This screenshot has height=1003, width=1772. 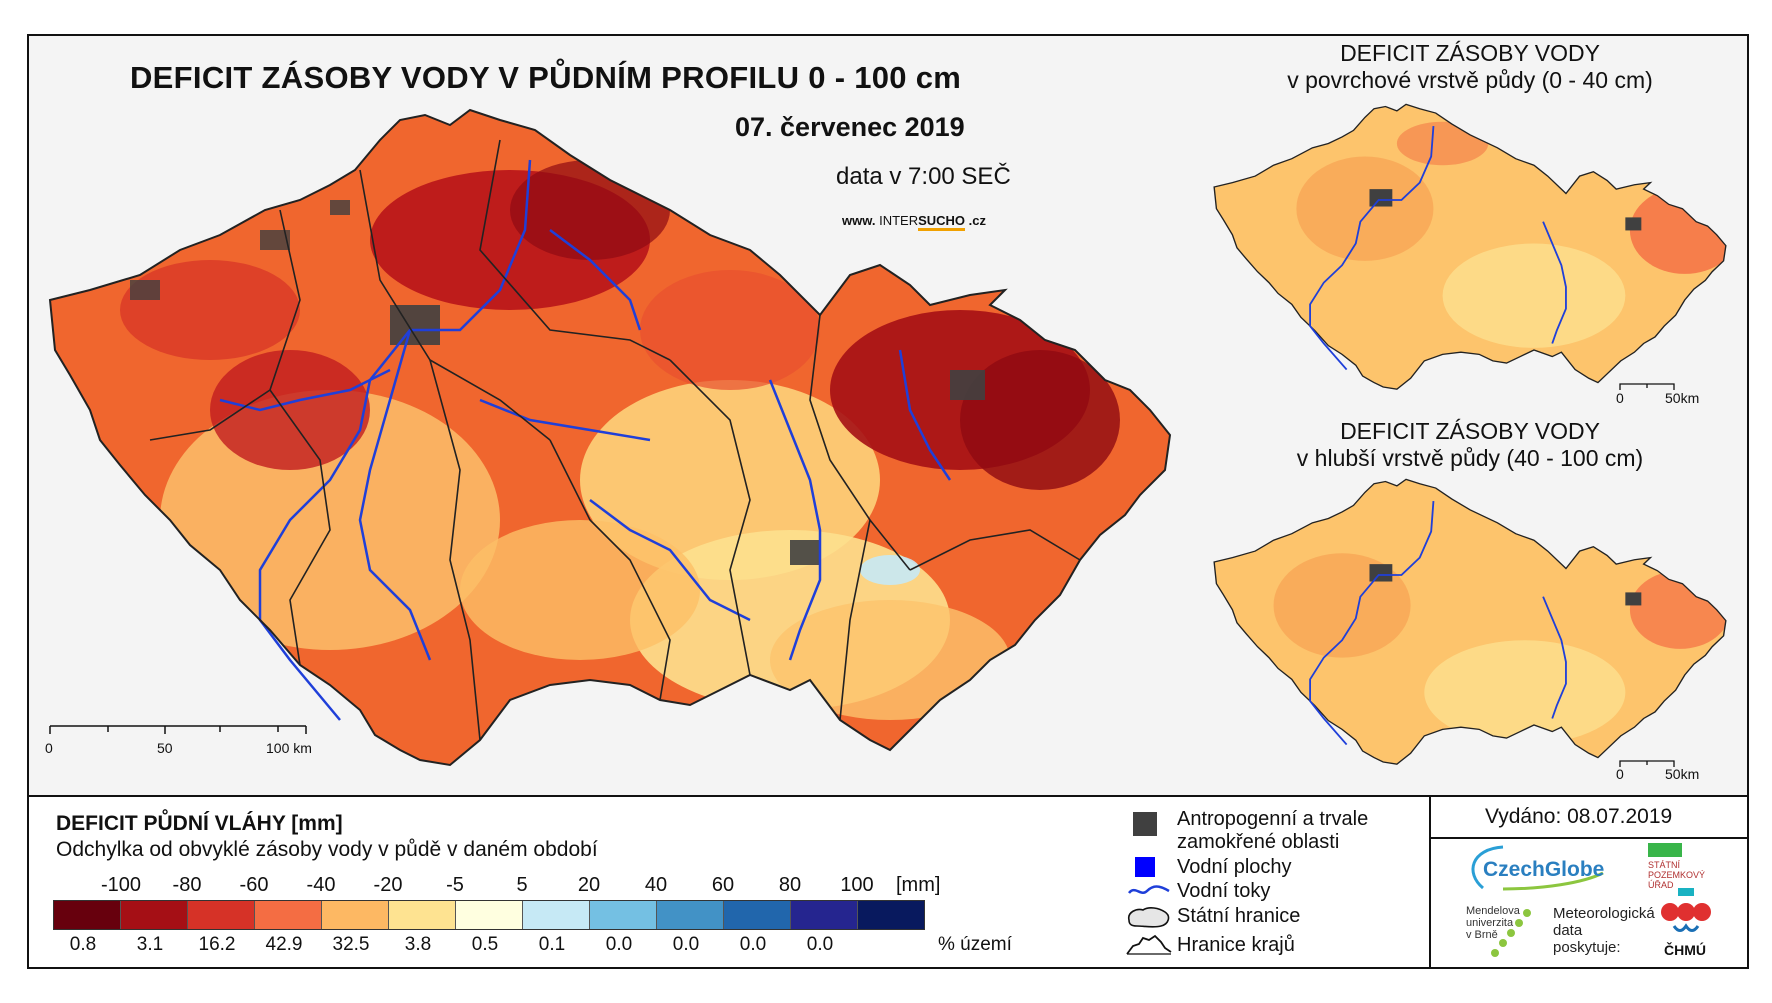 I want to click on pct-value: 3.1, so click(x=150, y=944).